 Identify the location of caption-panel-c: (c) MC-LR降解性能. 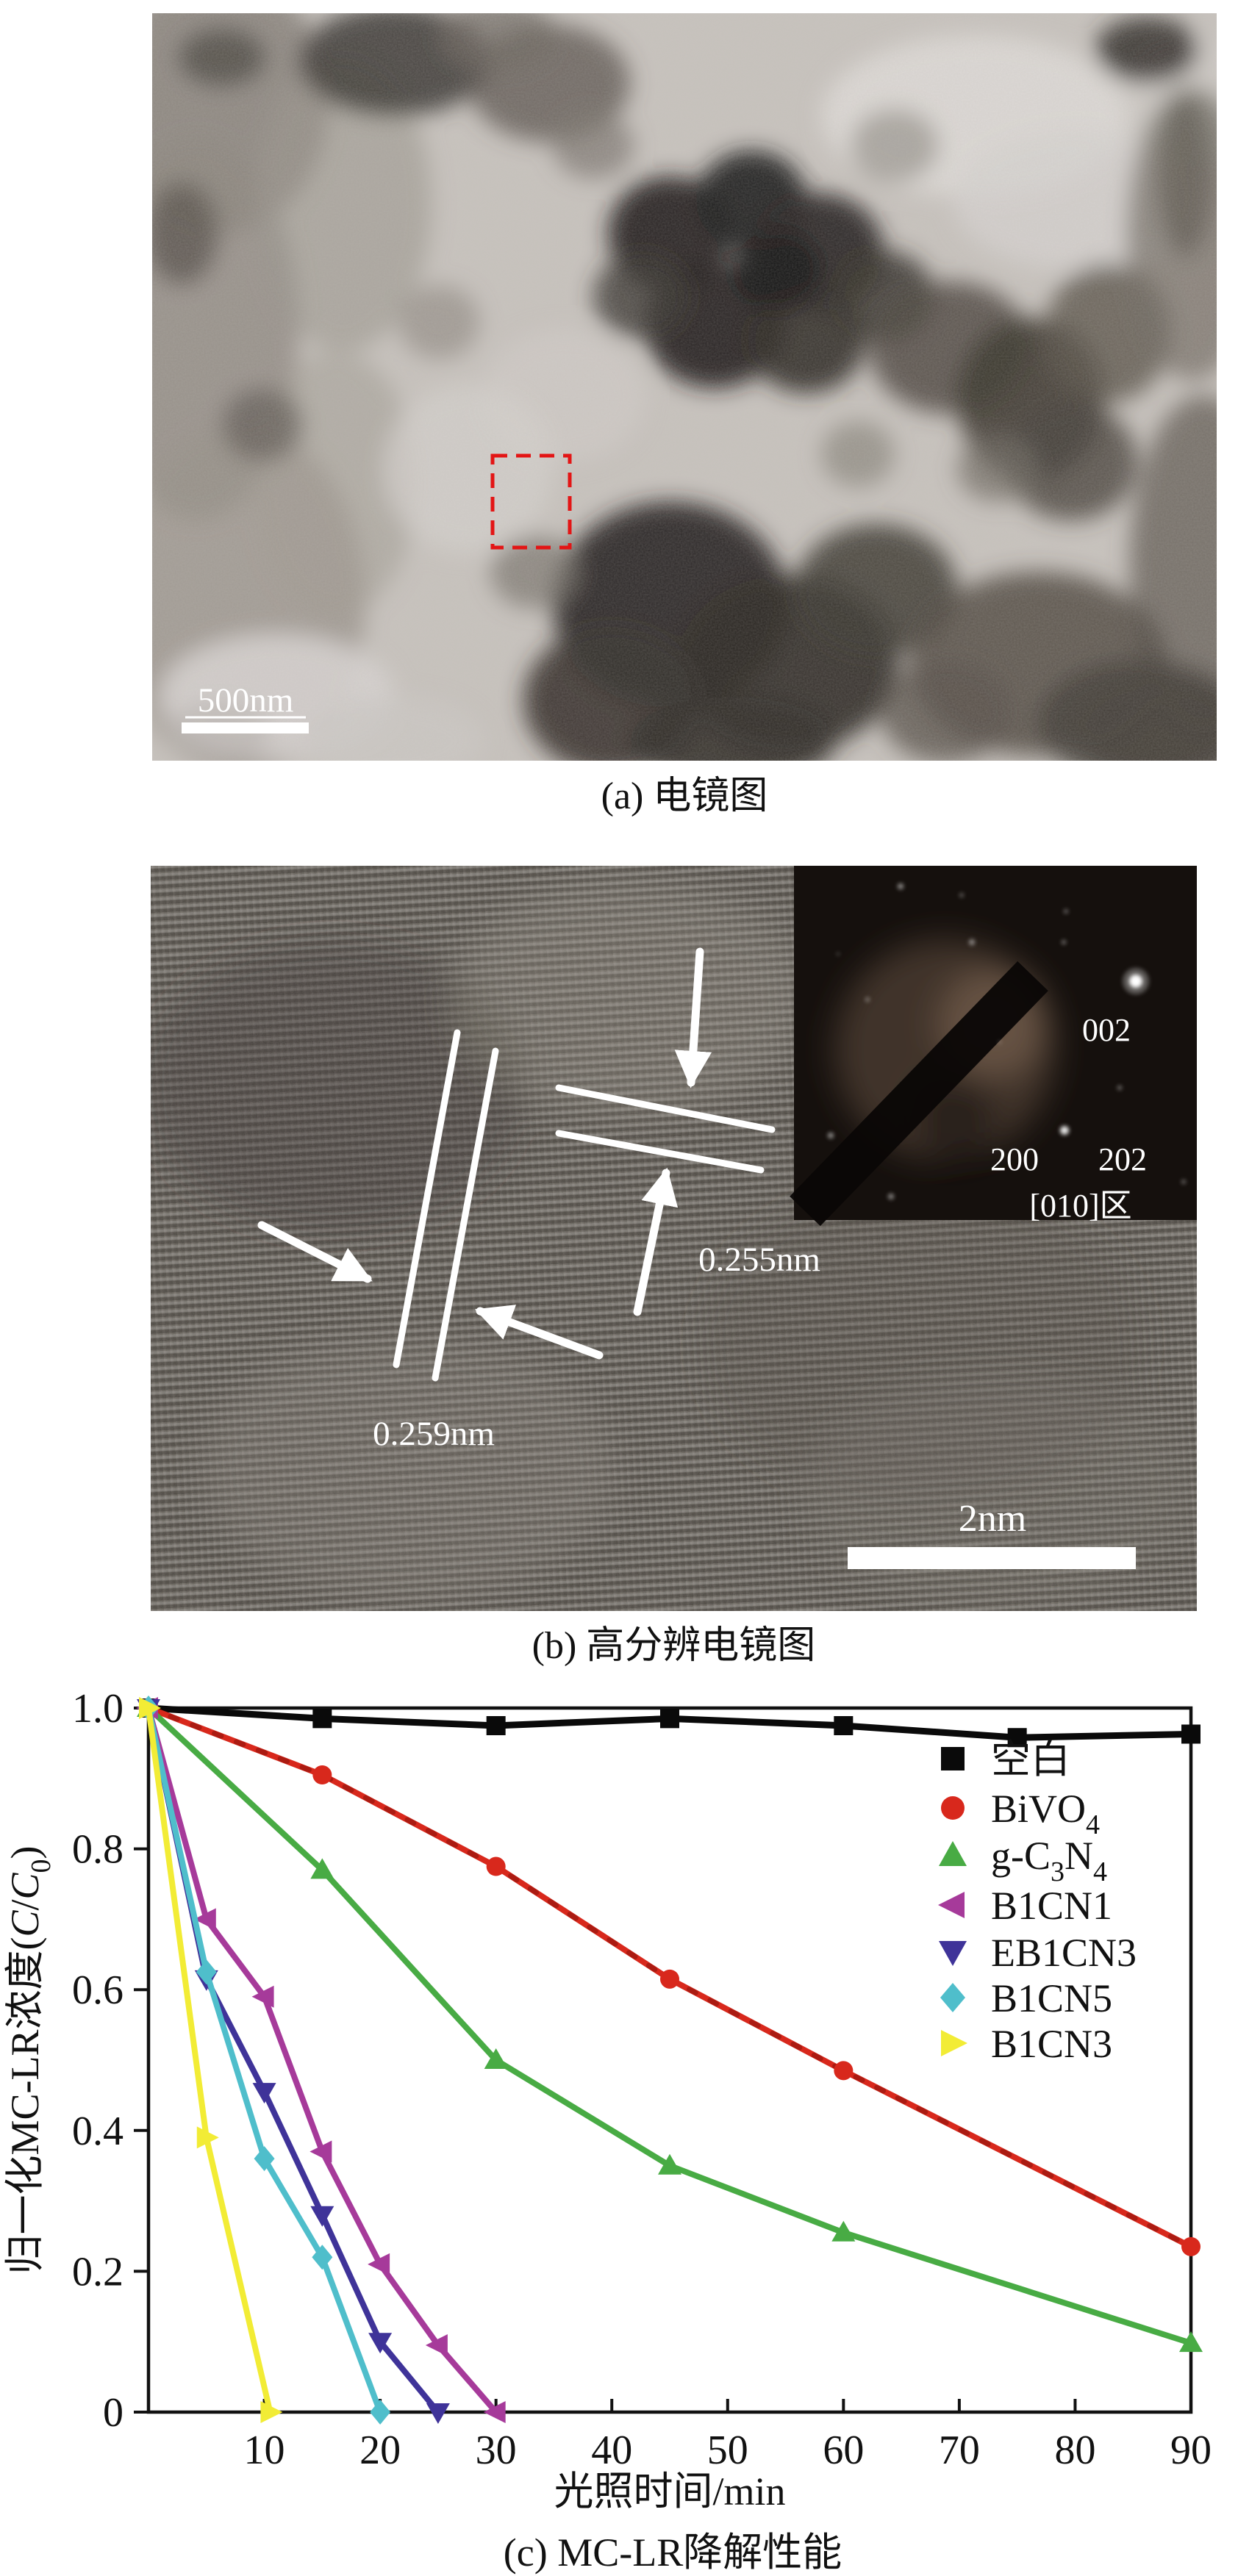
(672, 2552).